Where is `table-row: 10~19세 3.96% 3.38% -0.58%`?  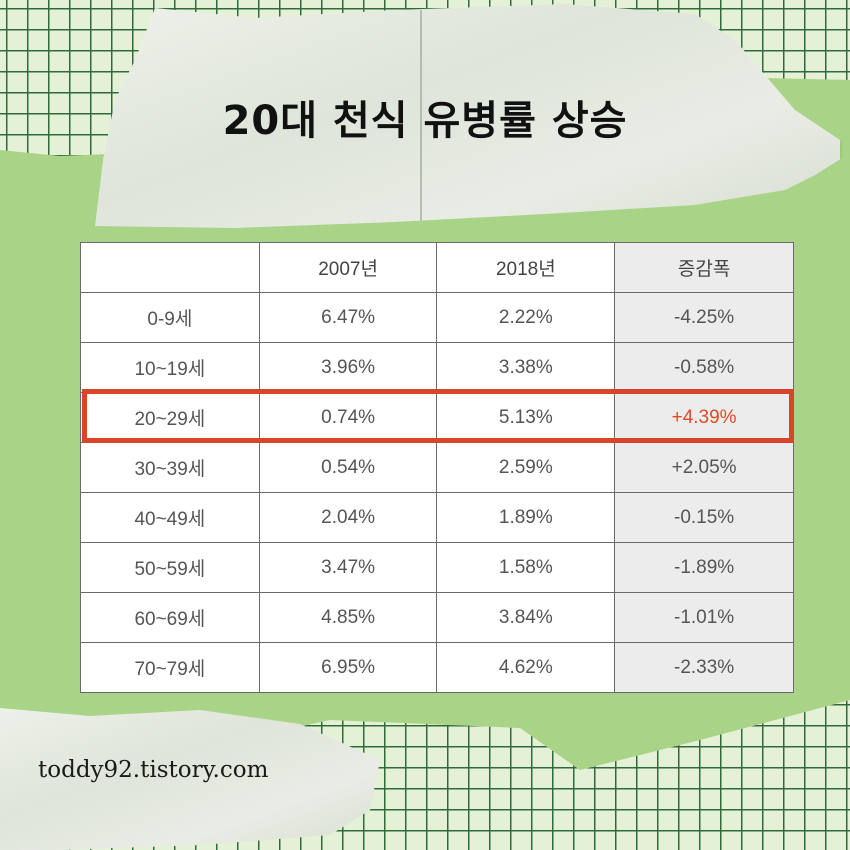
table-row: 10~19세 3.96% 3.38% -0.58% is located at coordinates (437, 367).